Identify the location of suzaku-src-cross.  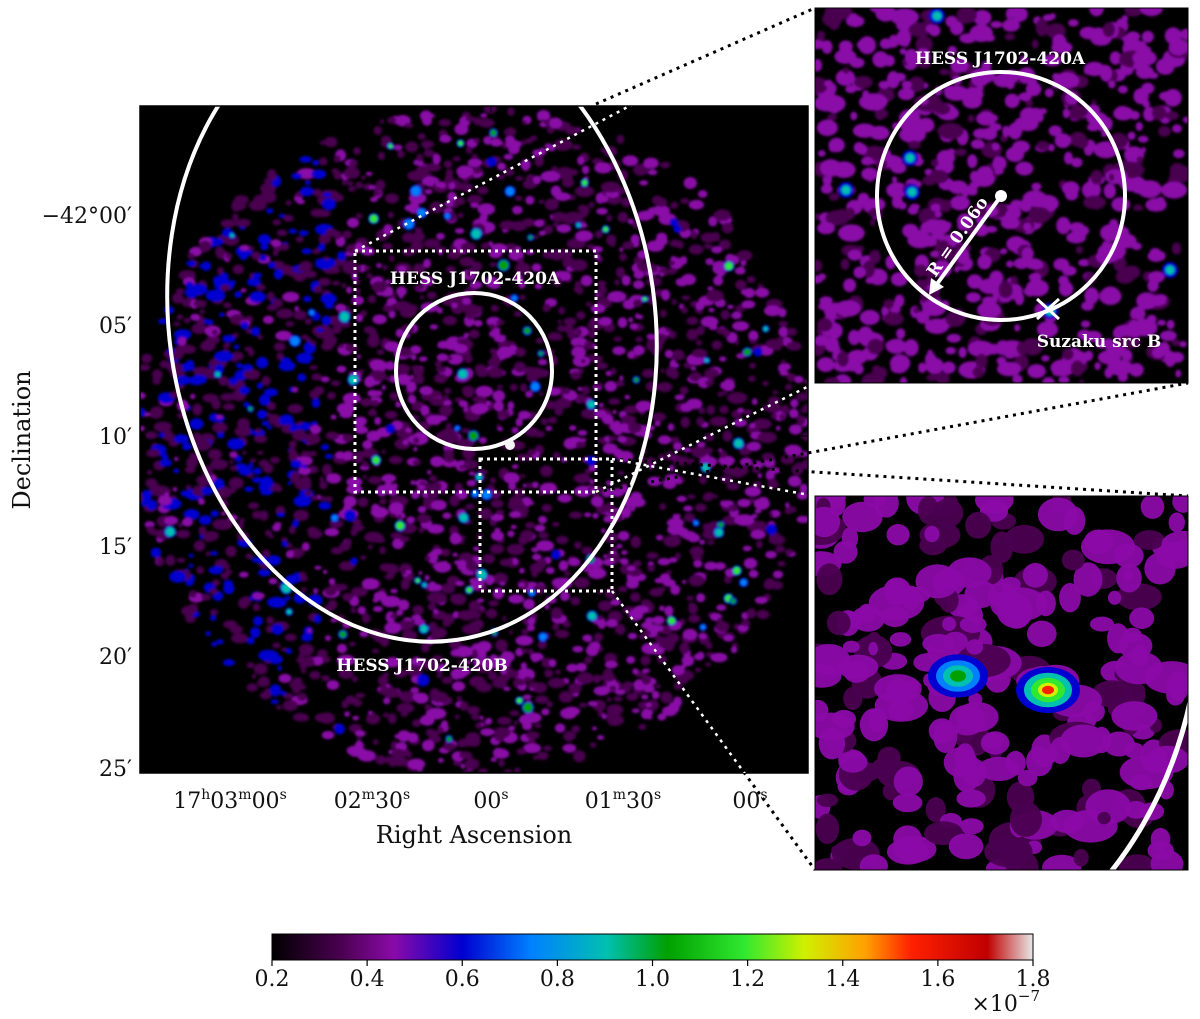
(1048, 309).